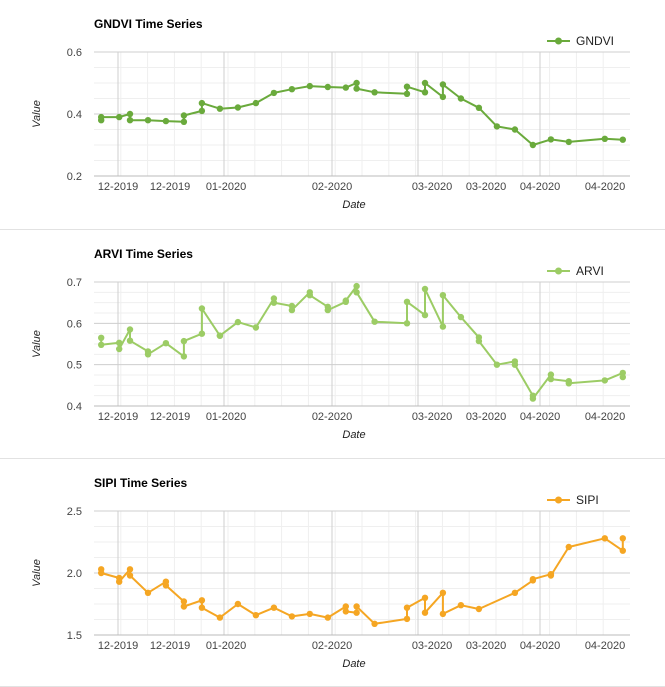 The height and width of the screenshot is (687, 665). I want to click on legend-marker, so click(558, 271).